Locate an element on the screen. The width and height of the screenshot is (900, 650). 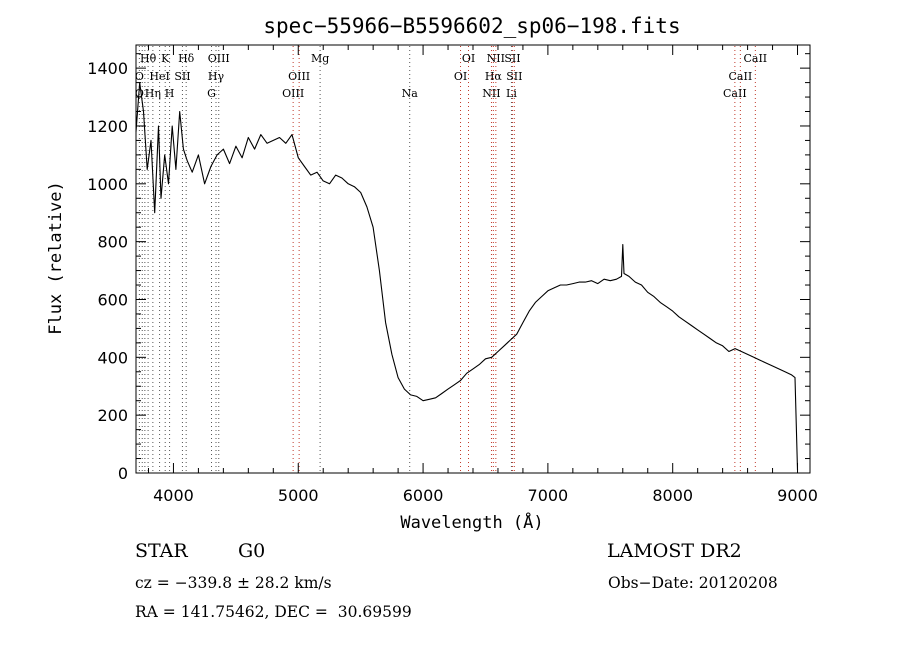
line-label: K is located at coordinates (165, 58).